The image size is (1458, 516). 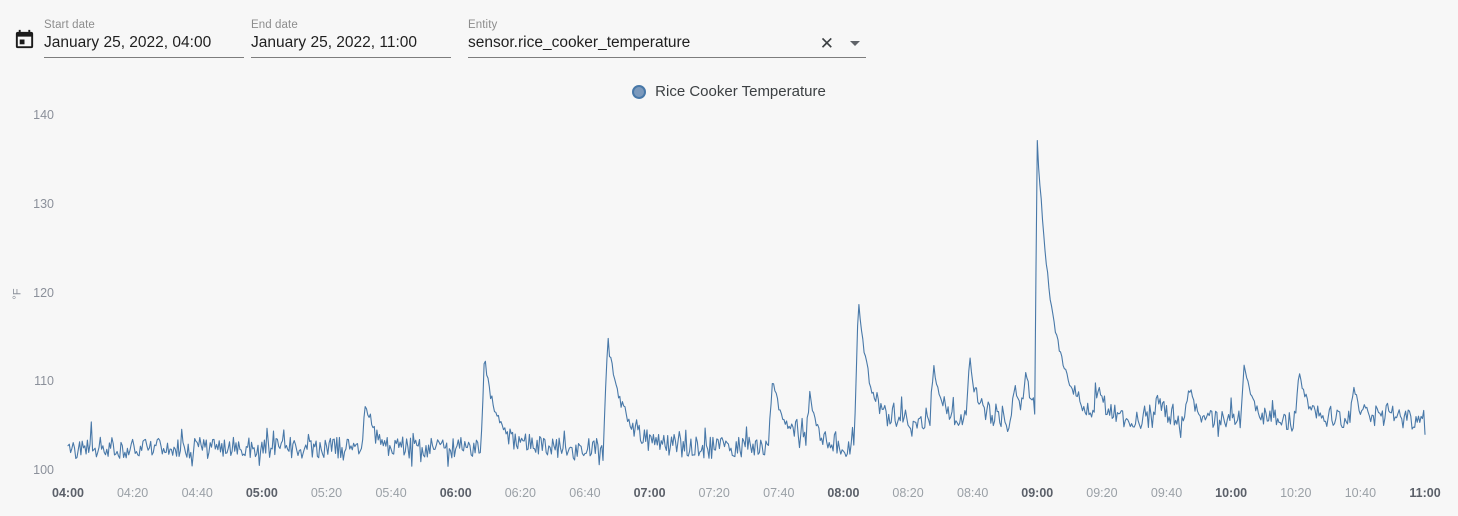 I want to click on legend-marker-icon, so click(x=639, y=91).